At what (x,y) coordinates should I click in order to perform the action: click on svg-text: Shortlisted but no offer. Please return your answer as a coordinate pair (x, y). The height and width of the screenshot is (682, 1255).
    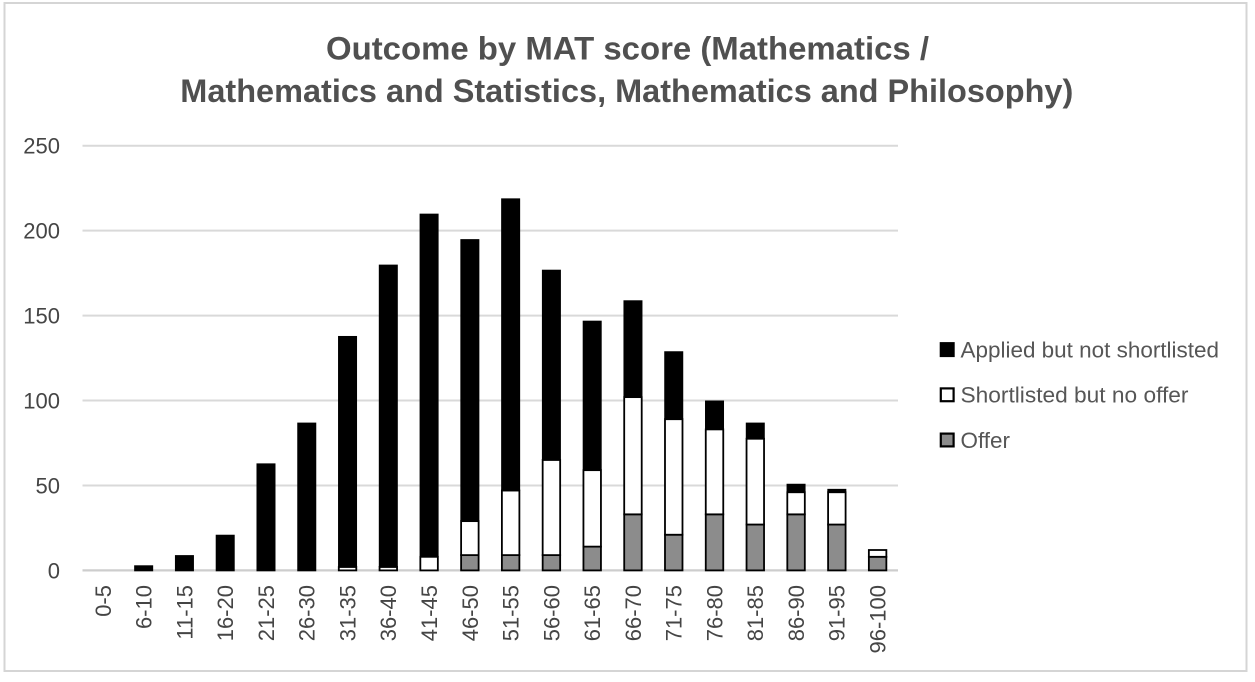
    Looking at the image, I should click on (1075, 395).